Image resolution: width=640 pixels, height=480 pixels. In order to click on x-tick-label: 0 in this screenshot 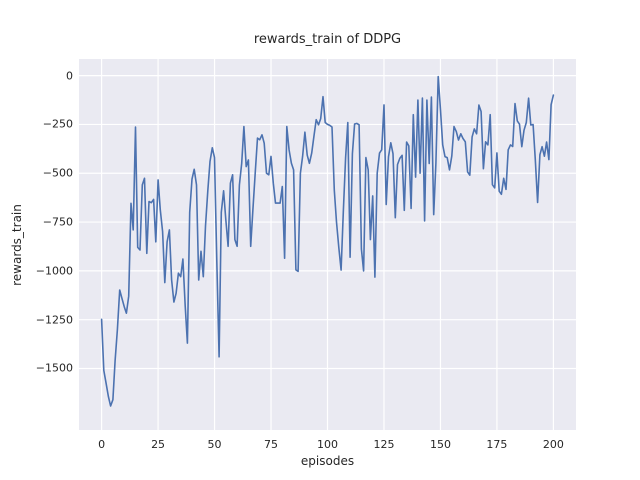, I will do `click(102, 444)`.